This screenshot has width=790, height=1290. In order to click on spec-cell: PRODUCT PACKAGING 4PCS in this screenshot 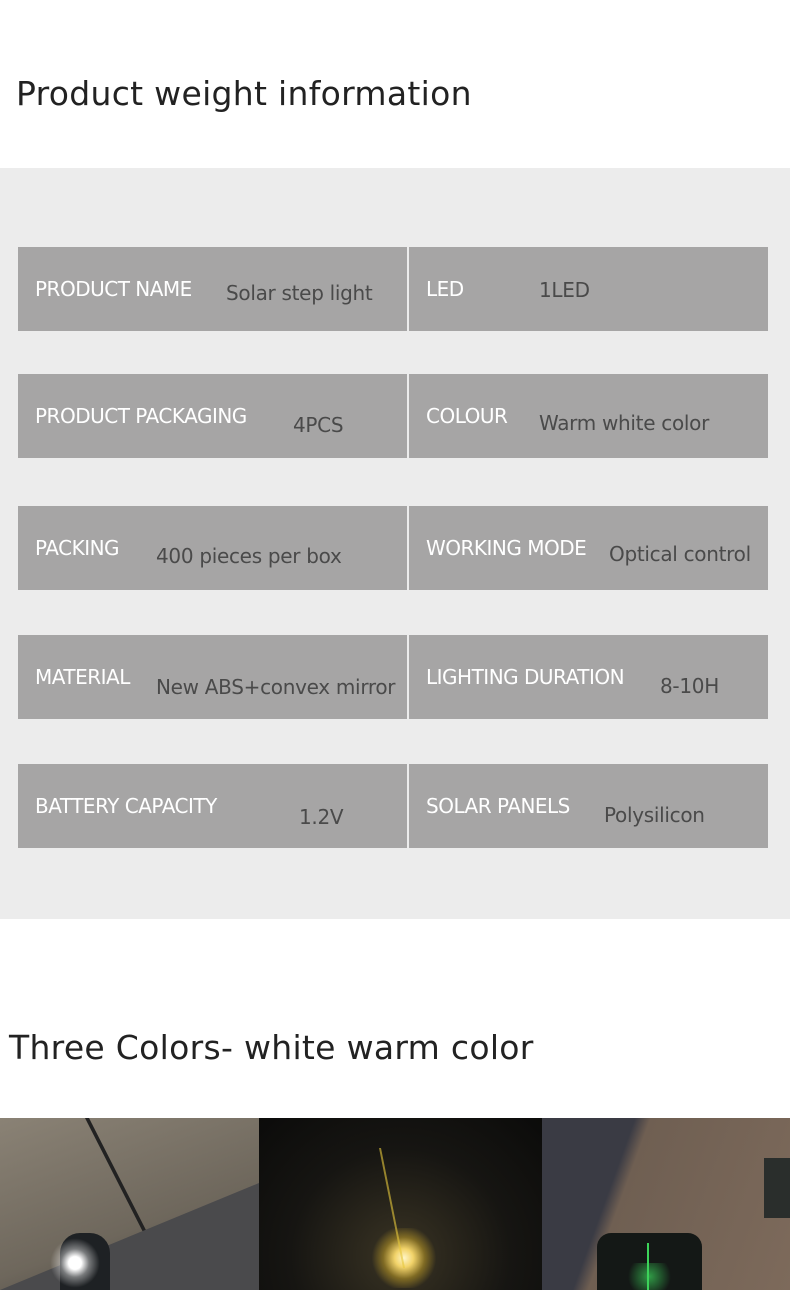, I will do `click(212, 416)`.